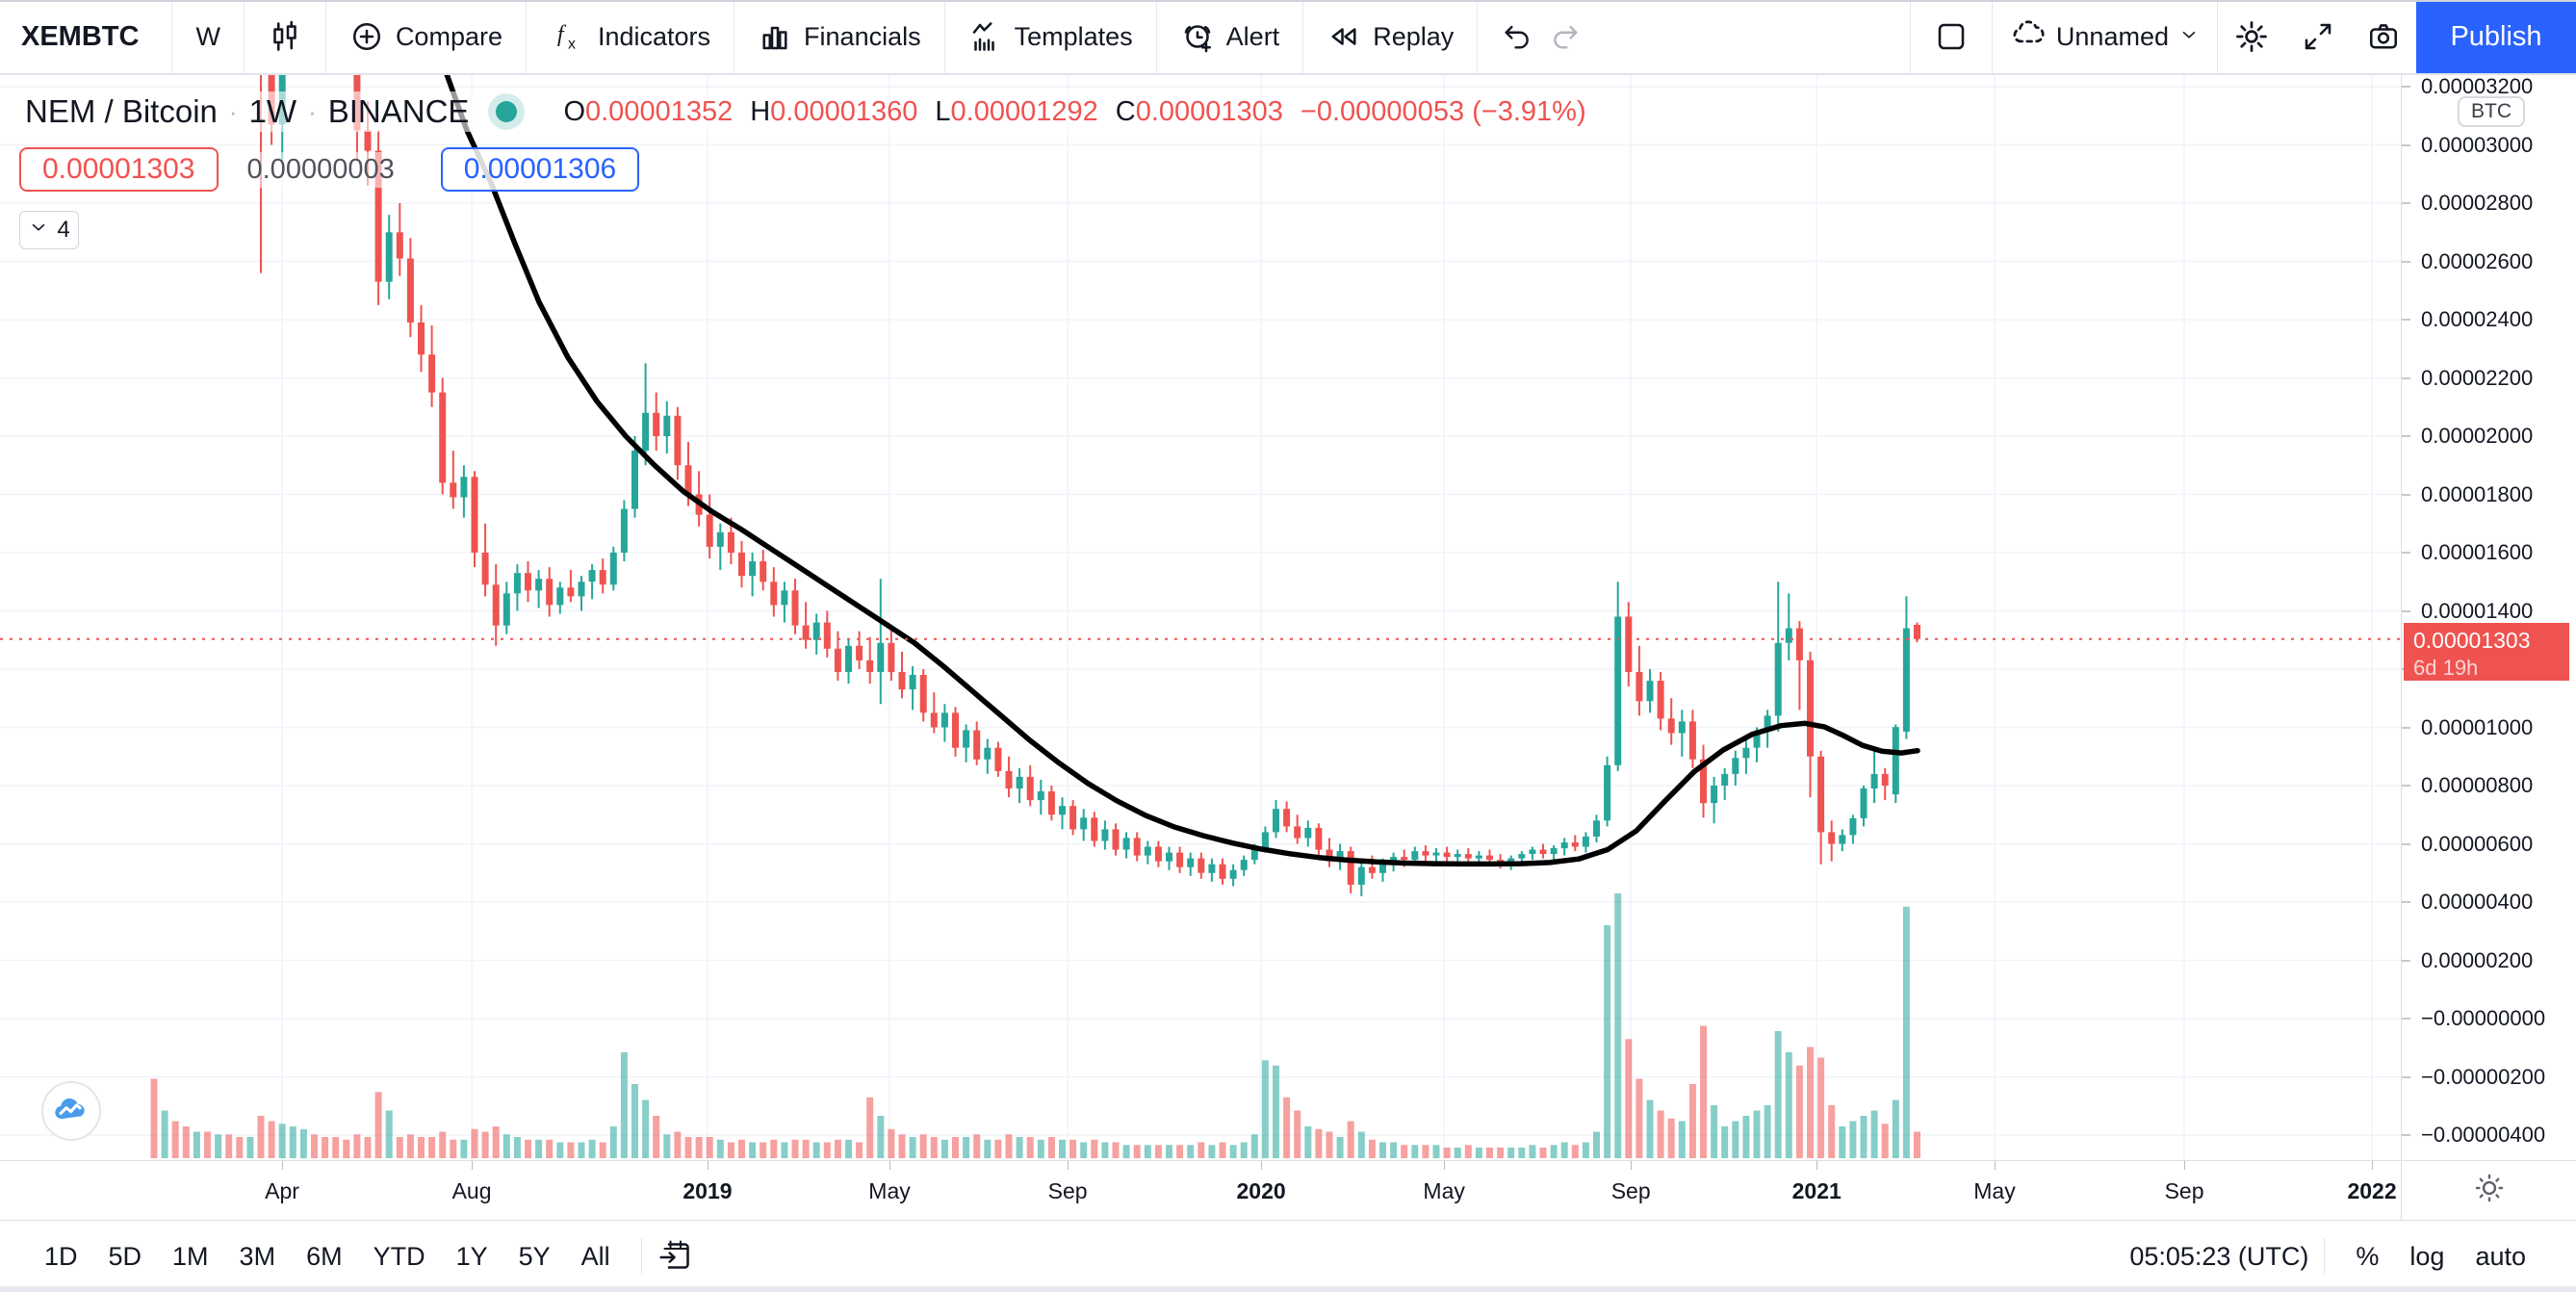  What do you see at coordinates (2219, 1256) in the screenshot?
I see `clock: 05:05:23 (UTC)` at bounding box center [2219, 1256].